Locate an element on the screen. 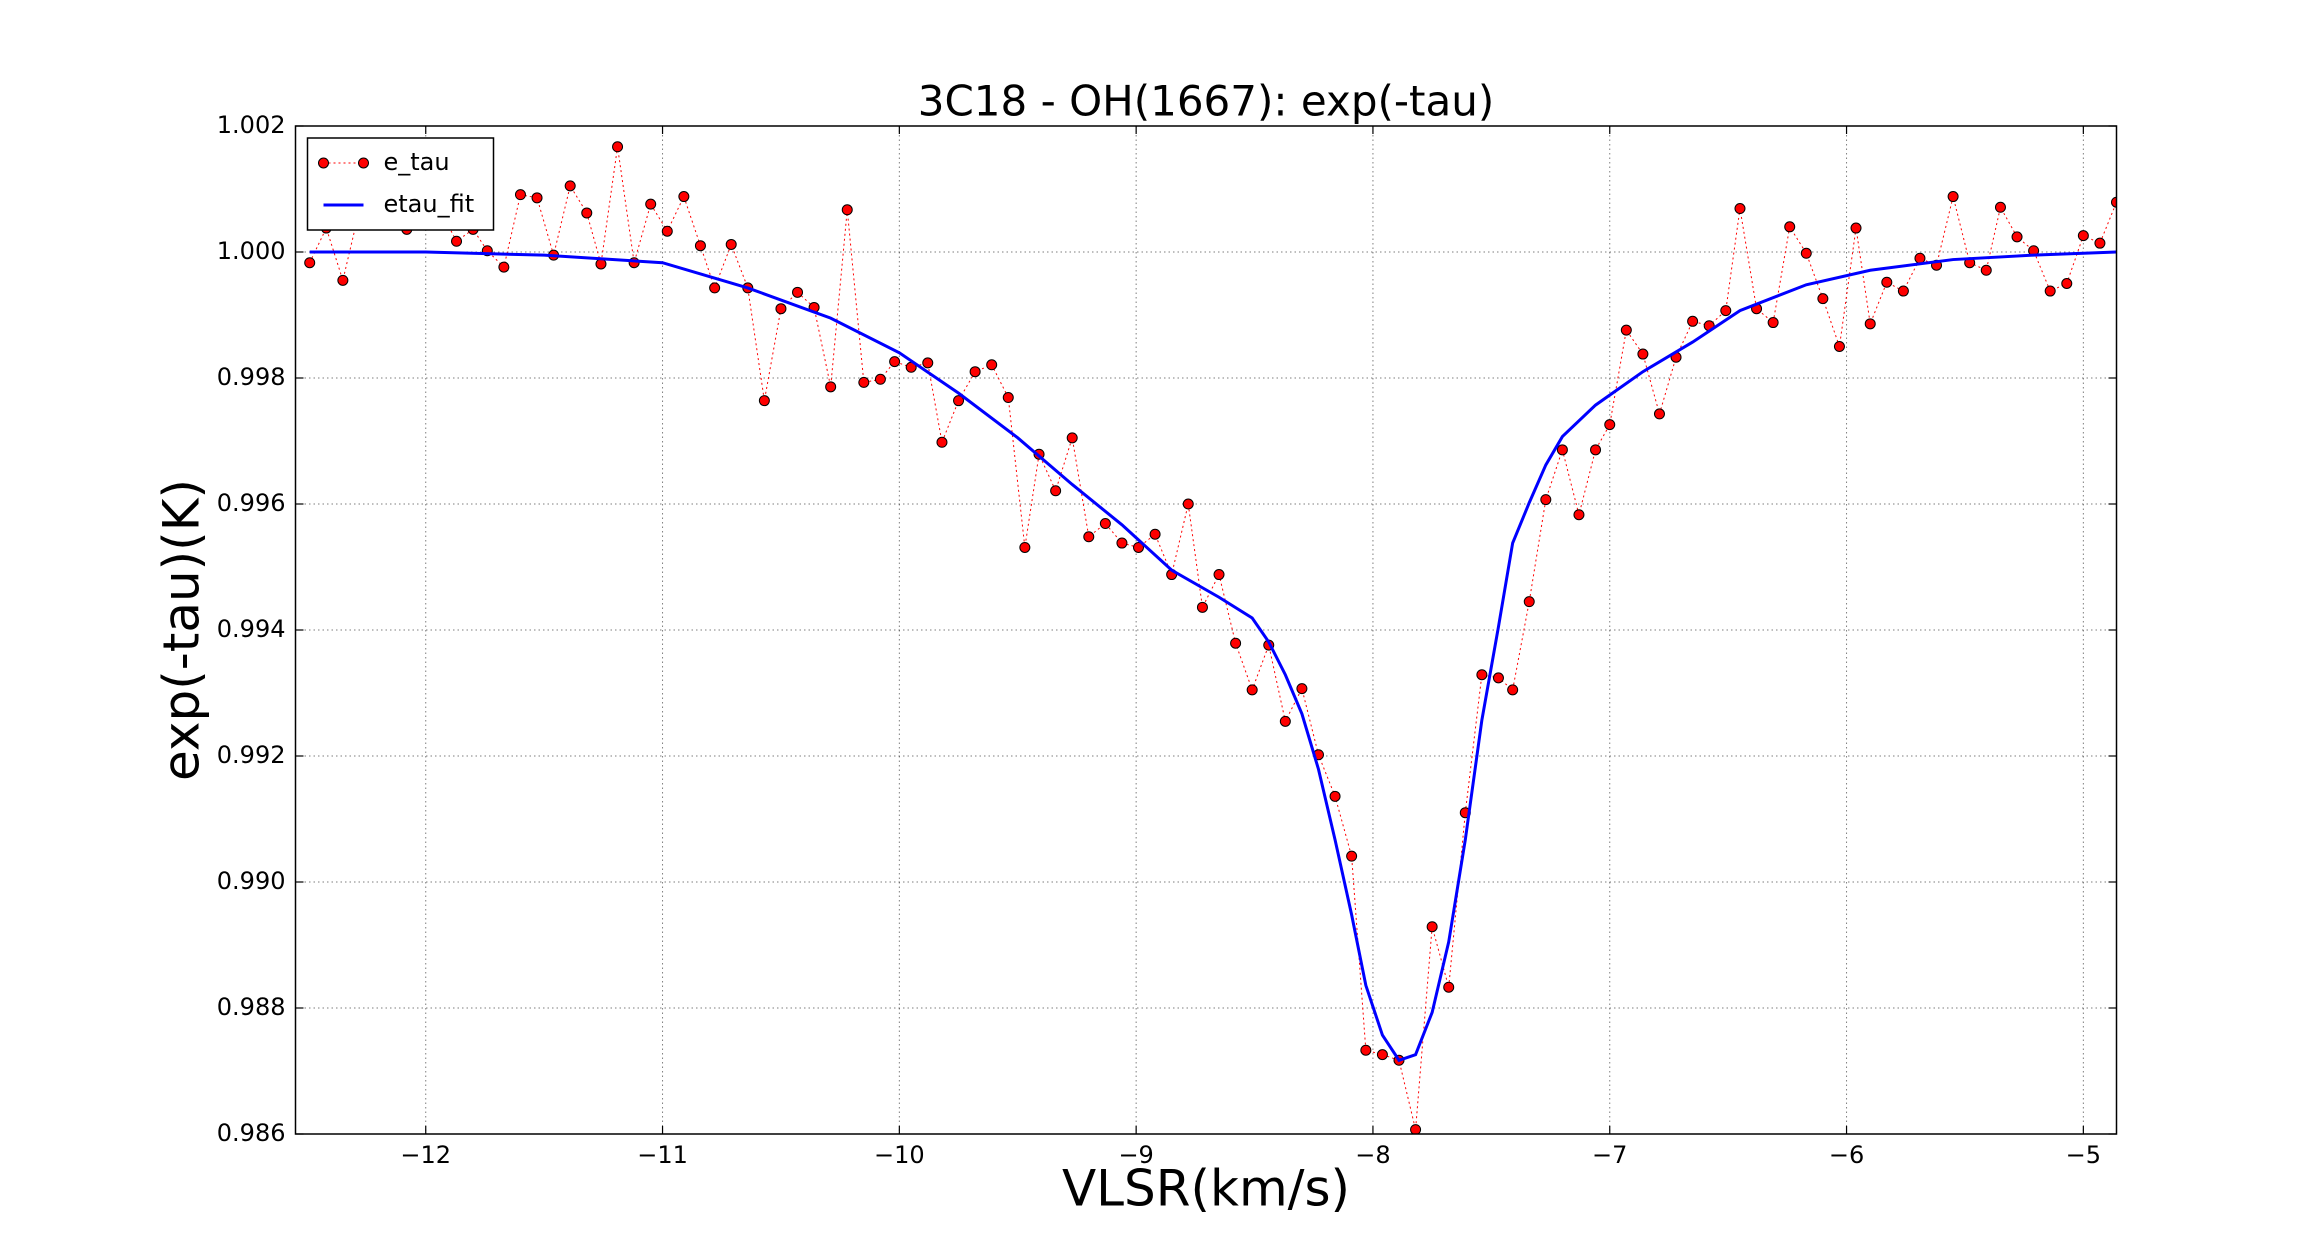  legend-box is located at coordinates (400, 184).